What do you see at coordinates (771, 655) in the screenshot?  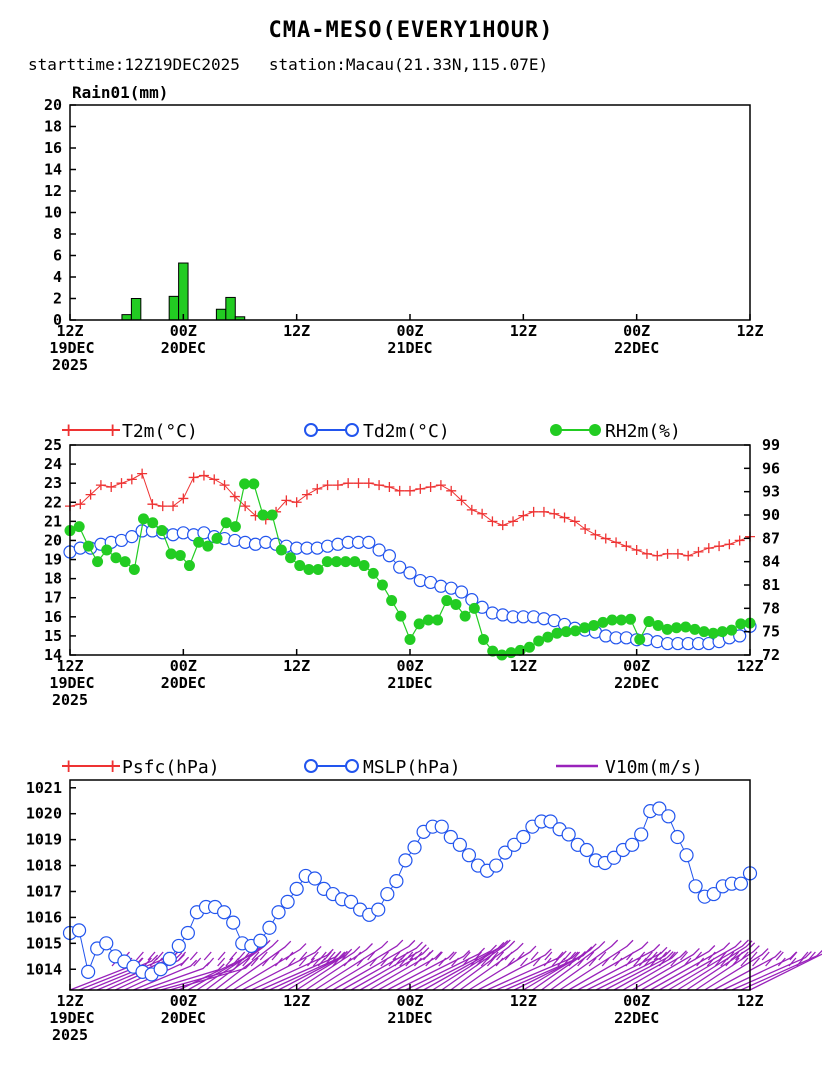 I see `rh-y-tick-label: 72` at bounding box center [771, 655].